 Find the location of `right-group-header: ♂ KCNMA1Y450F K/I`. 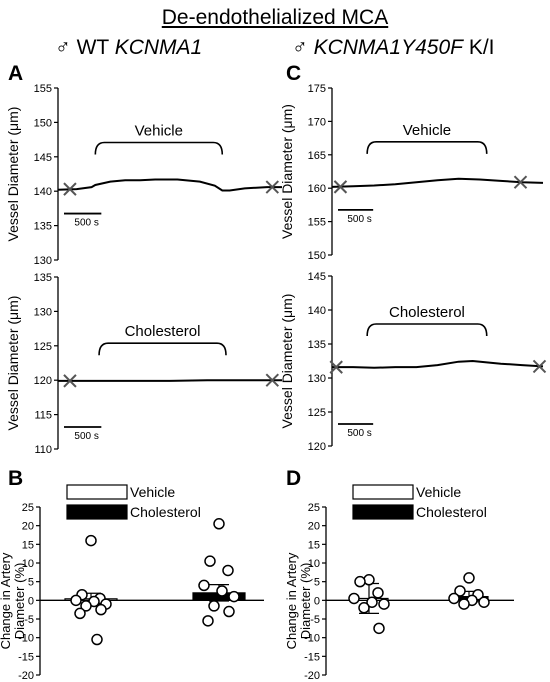

right-group-header: ♂ KCNMA1Y450F K/I is located at coordinates (393, 48).